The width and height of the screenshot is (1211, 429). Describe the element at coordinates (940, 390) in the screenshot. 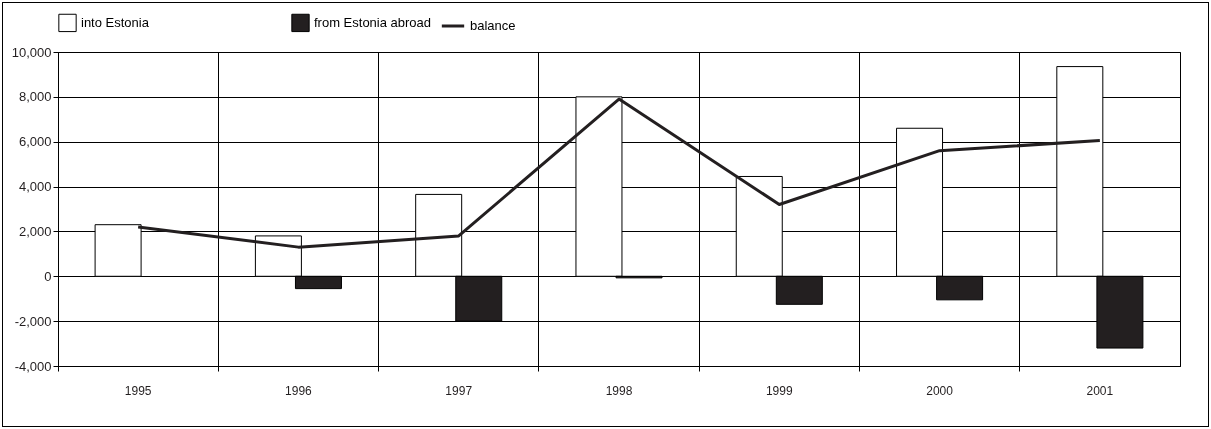

I see `x-tick-label: 2000` at that location.